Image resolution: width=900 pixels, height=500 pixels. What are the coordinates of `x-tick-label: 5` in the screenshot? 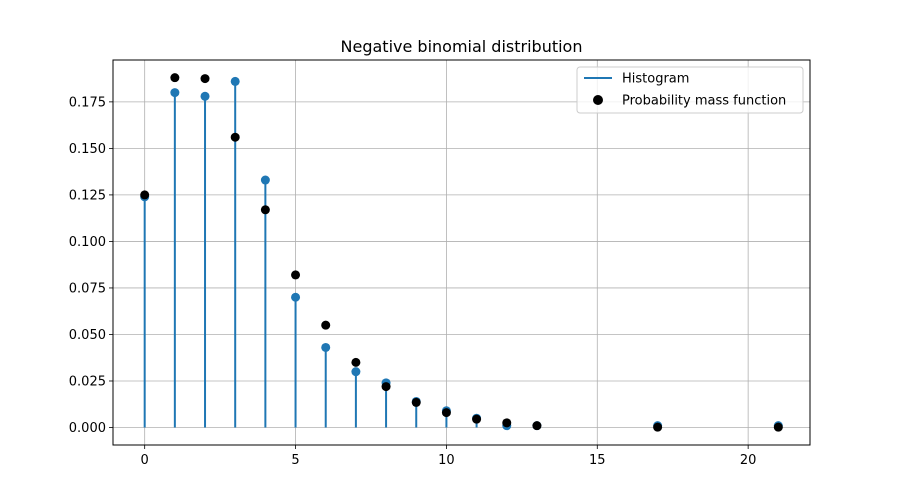 It's located at (295, 460).